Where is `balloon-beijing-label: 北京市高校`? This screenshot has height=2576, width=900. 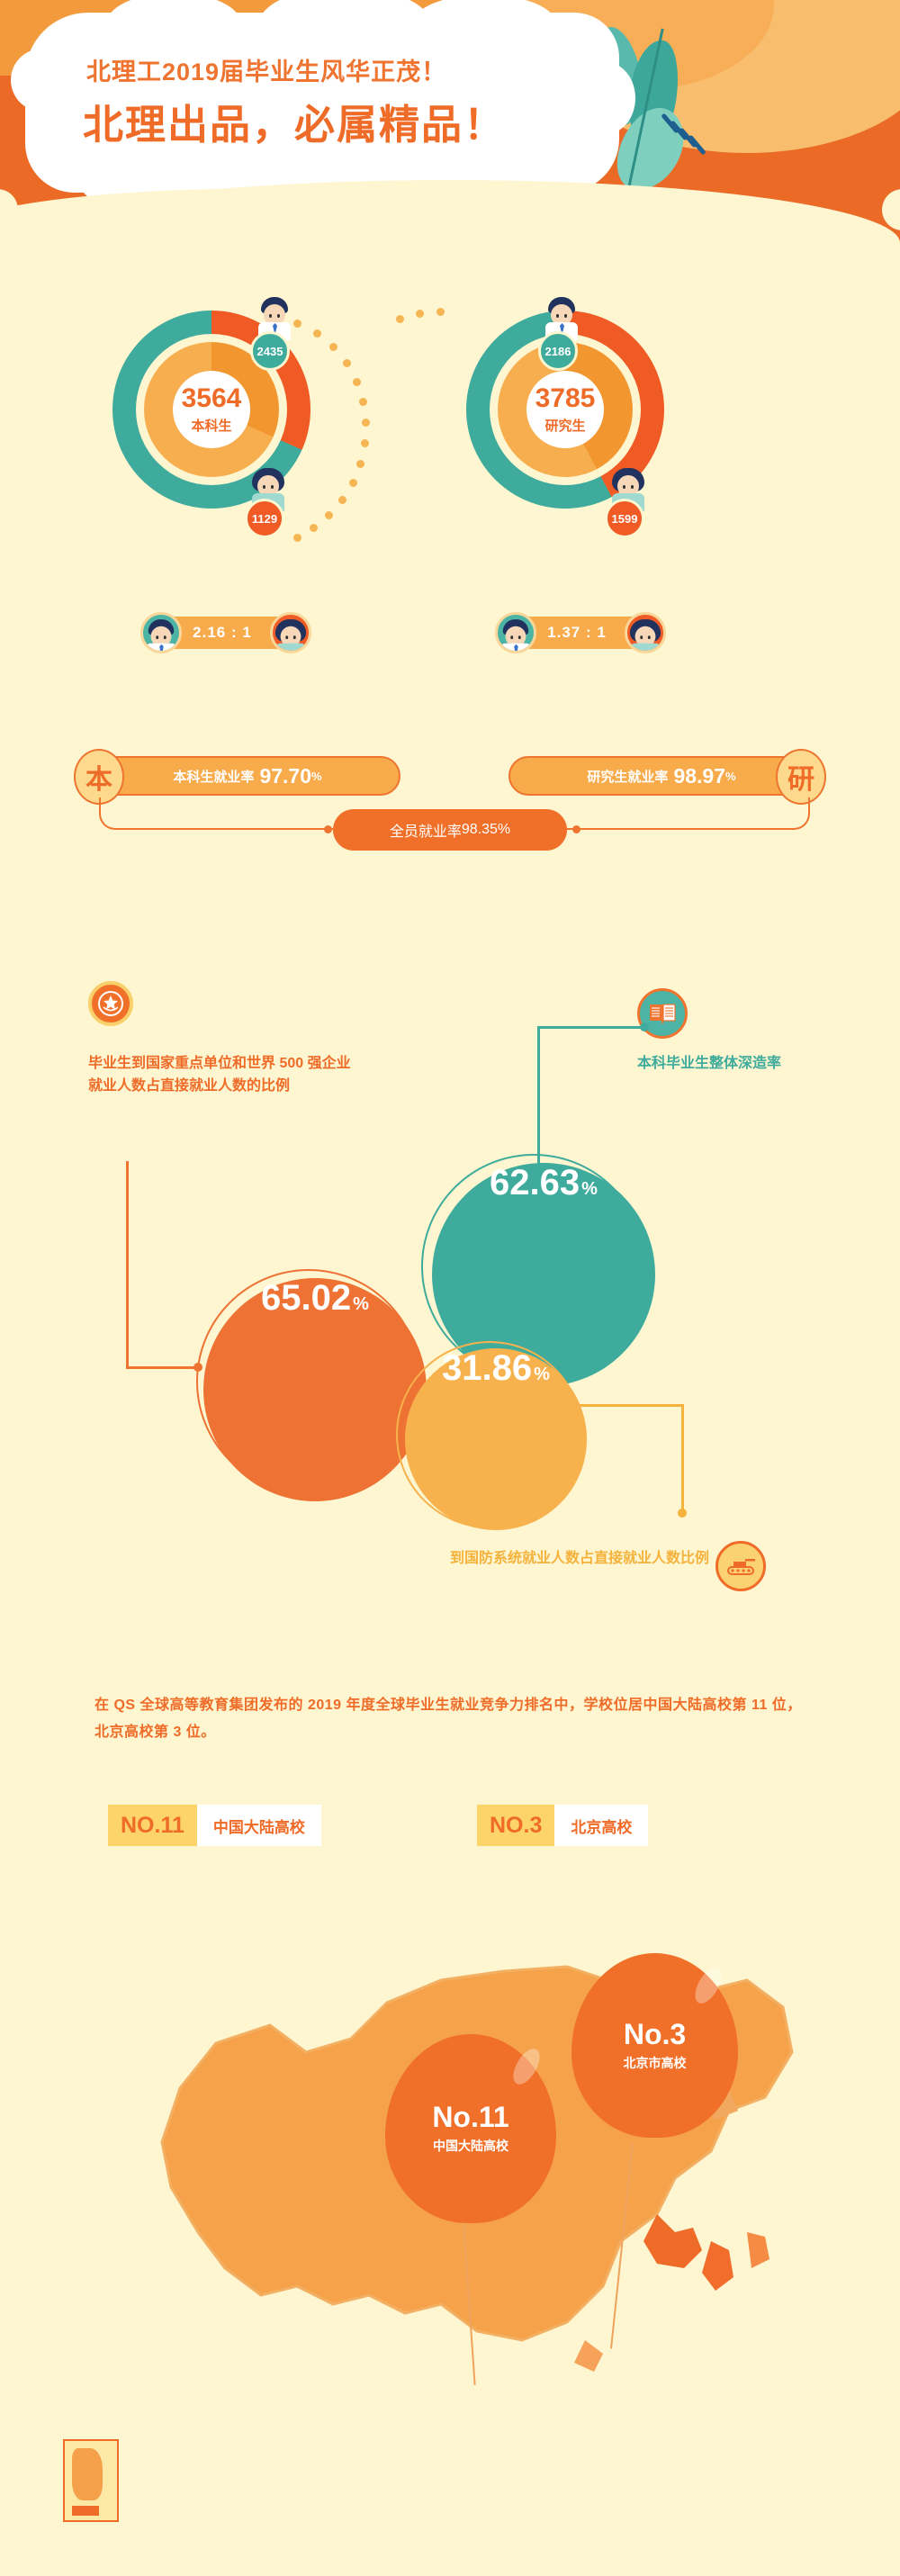
balloon-beijing-label: 北京市高校 is located at coordinates (655, 2062).